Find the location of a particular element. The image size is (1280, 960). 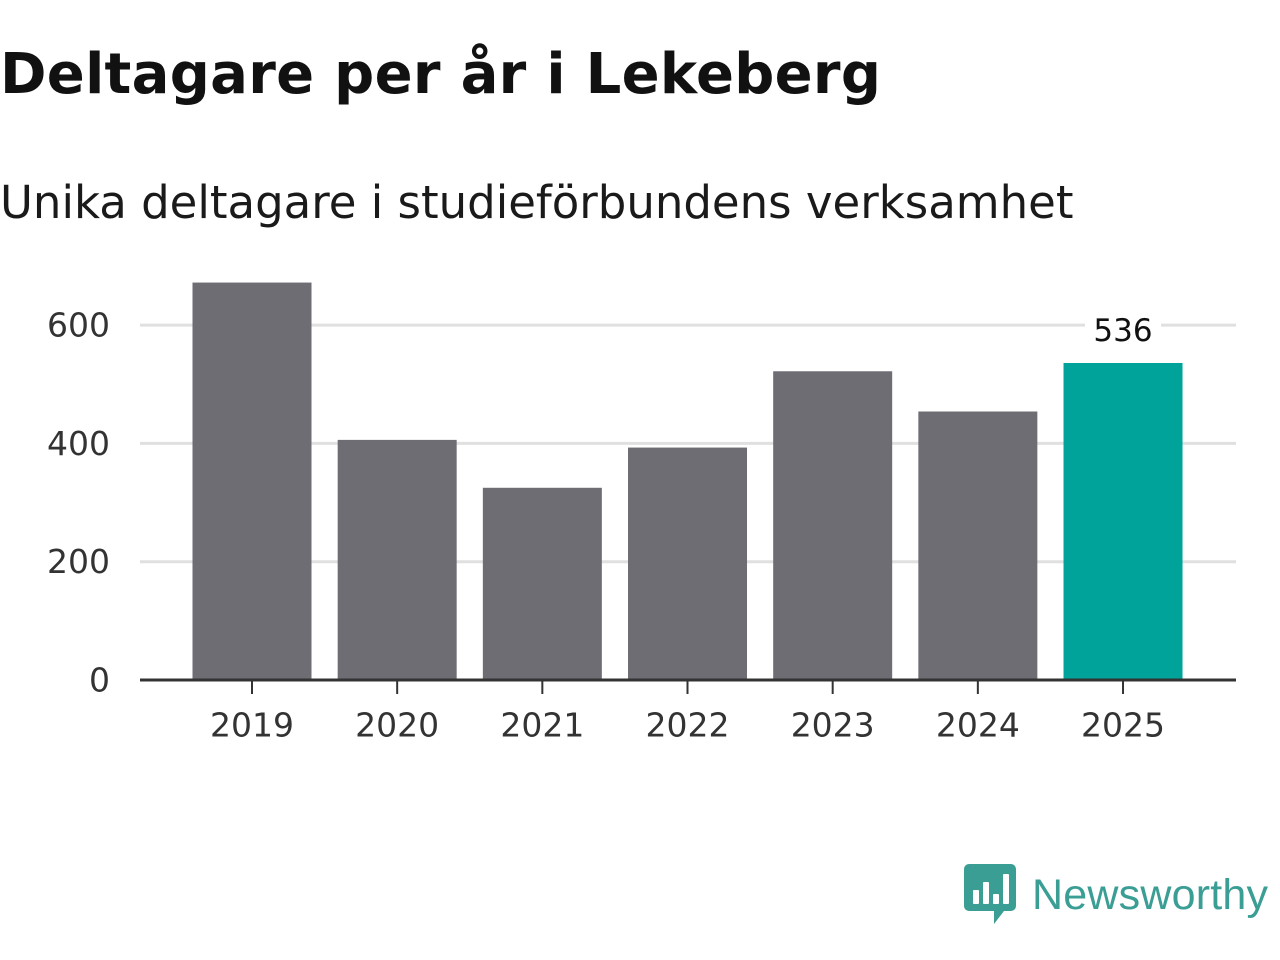

x-tick-label-2025: 2025 is located at coordinates (1123, 725).